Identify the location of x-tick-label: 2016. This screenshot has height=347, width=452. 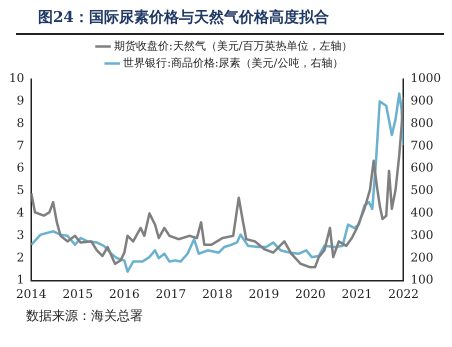
(124, 293).